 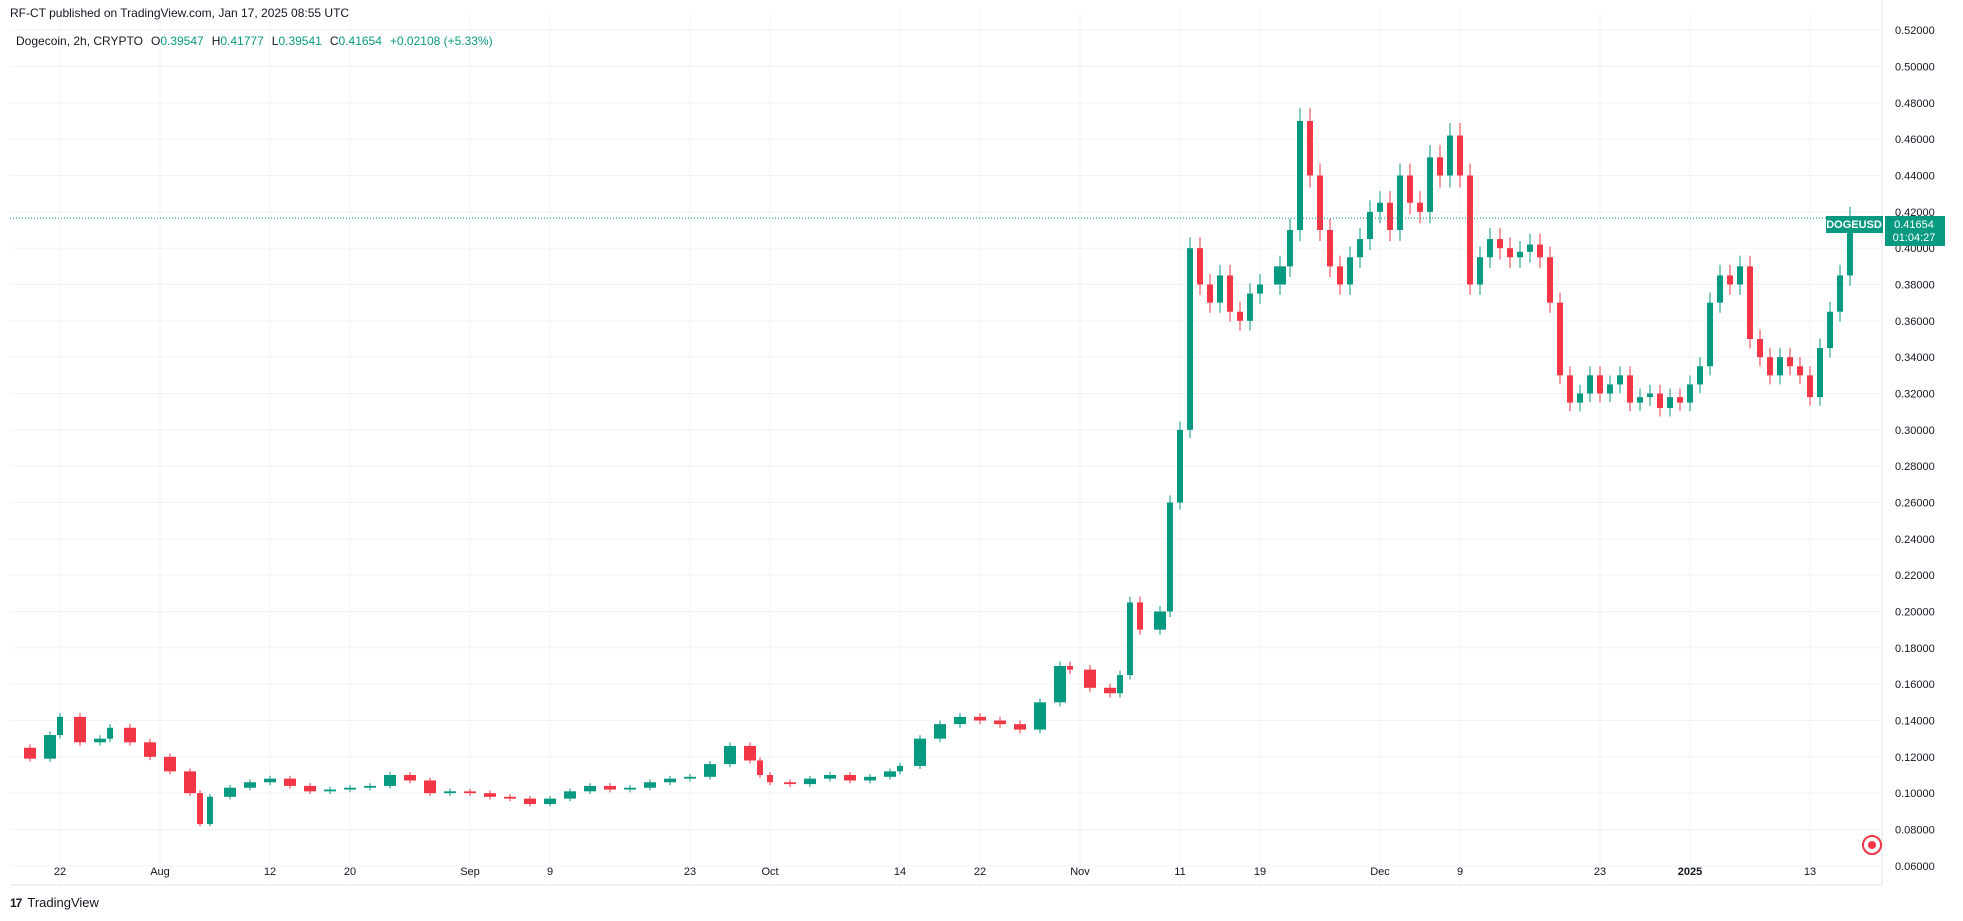 I want to click on countdown-label: 01:04:27, so click(x=1914, y=238).